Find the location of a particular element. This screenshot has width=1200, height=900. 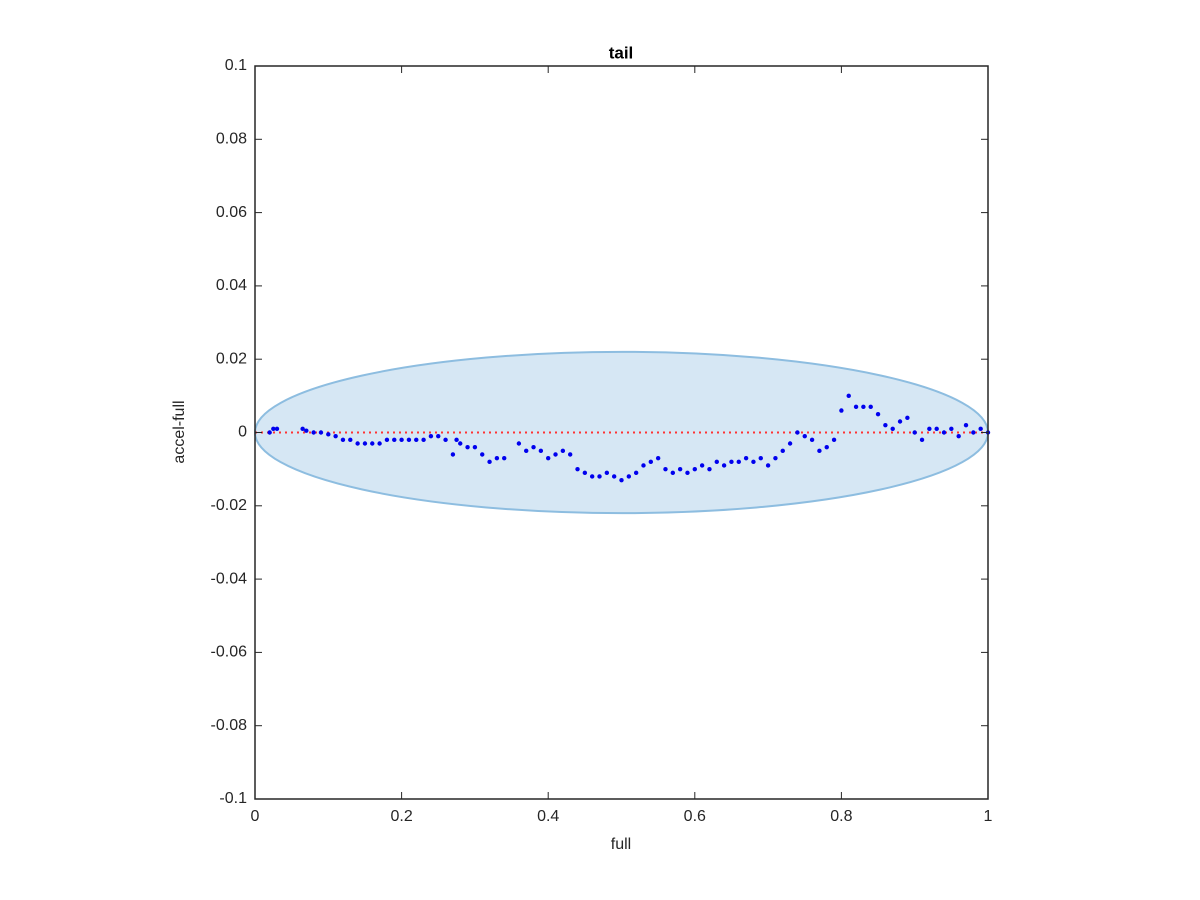

y-tick-label: 0.04 is located at coordinates (231, 285).